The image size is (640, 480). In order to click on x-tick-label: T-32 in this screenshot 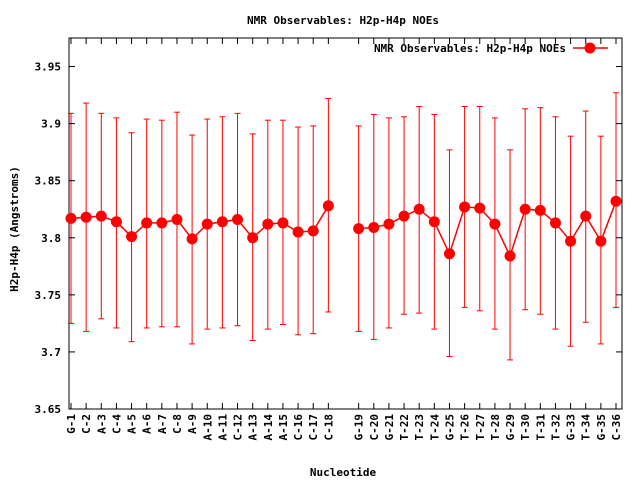, I will do `click(555, 427)`.